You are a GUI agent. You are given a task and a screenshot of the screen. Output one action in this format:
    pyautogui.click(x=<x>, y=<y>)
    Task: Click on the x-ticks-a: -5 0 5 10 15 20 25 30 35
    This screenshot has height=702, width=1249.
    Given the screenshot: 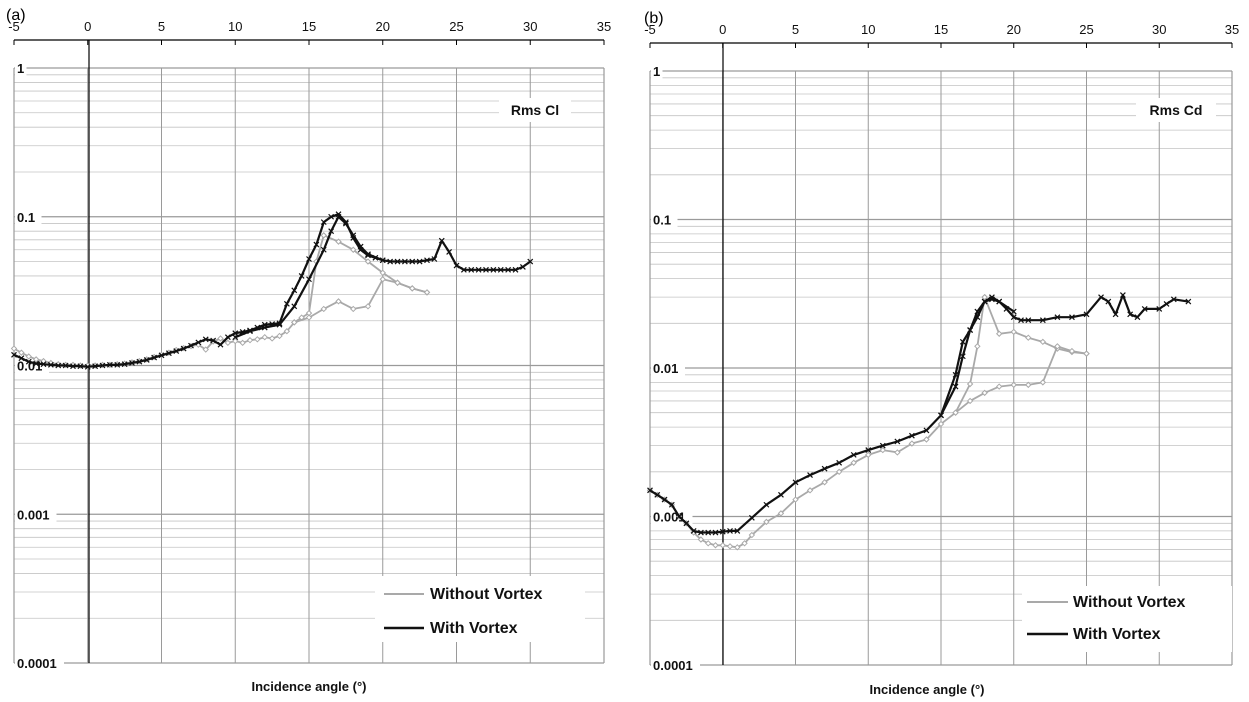 What is the action you would take?
    pyautogui.click(x=309, y=32)
    